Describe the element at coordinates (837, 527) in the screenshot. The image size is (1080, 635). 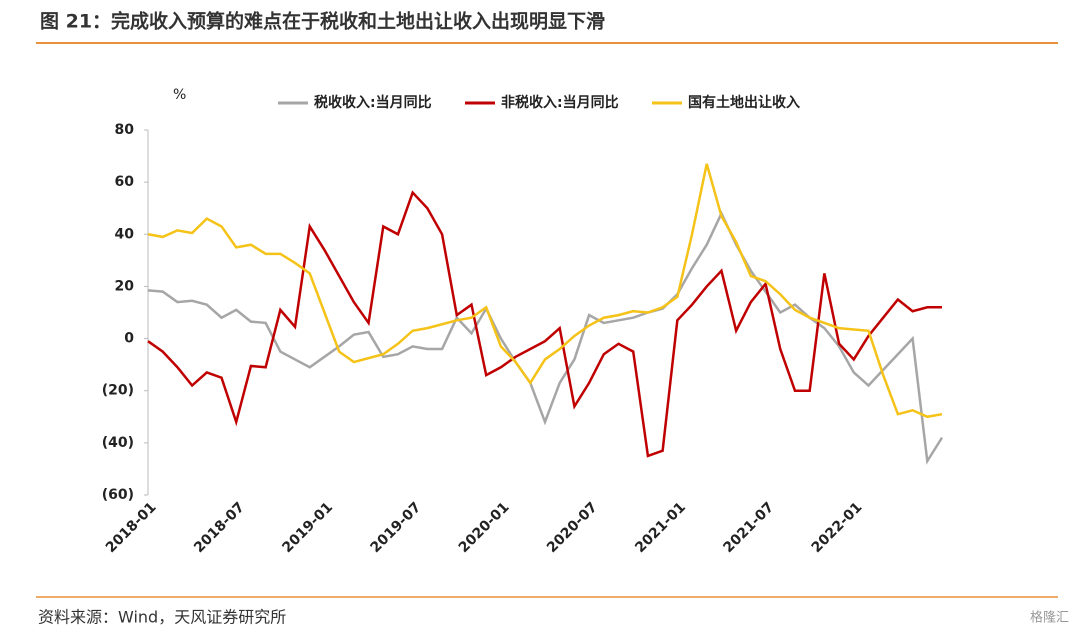
I see `x-tick-label: 2022-01` at that location.